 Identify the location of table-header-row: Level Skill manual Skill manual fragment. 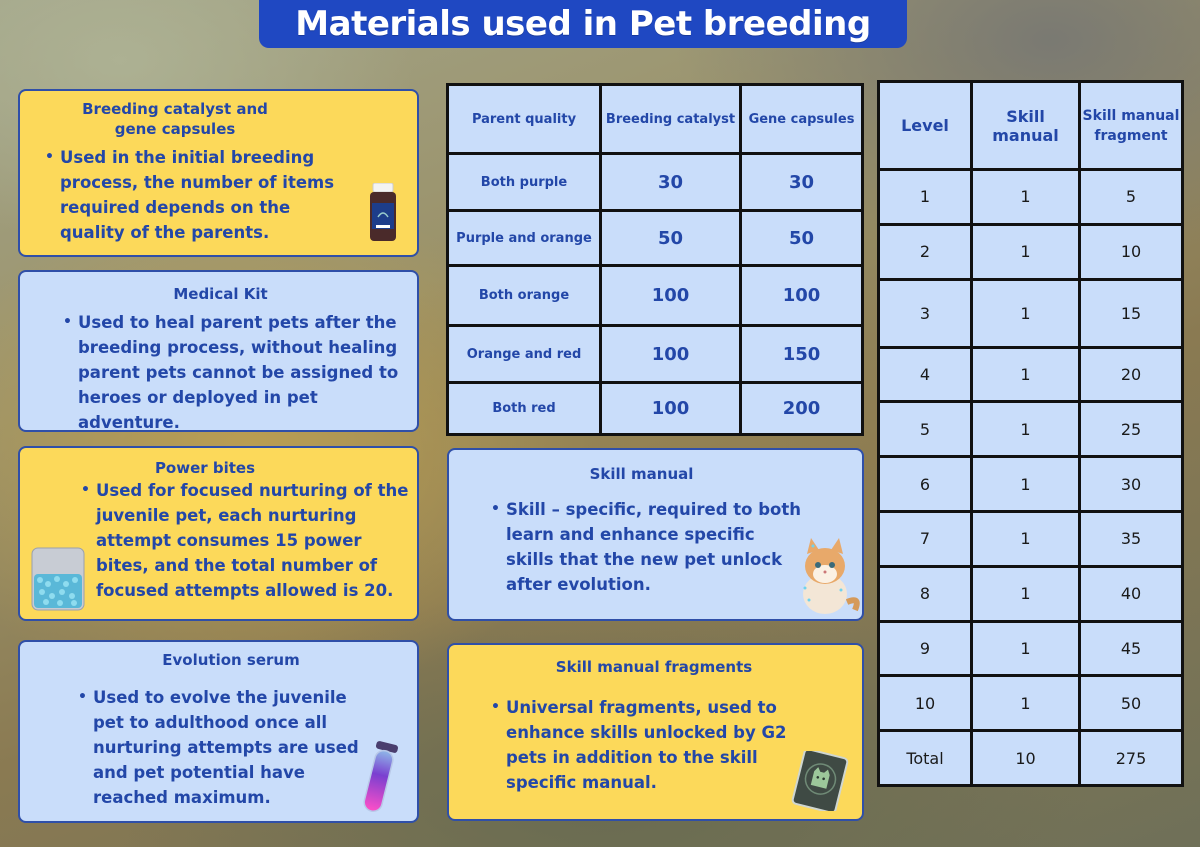
(1030, 125).